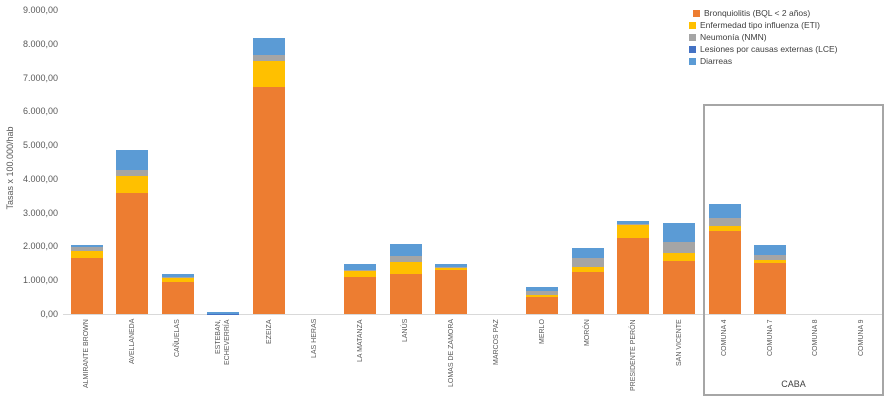  Describe the element at coordinates (406, 331) in the screenshot. I see `x-axis-label-lan-s: LANÚS` at that location.